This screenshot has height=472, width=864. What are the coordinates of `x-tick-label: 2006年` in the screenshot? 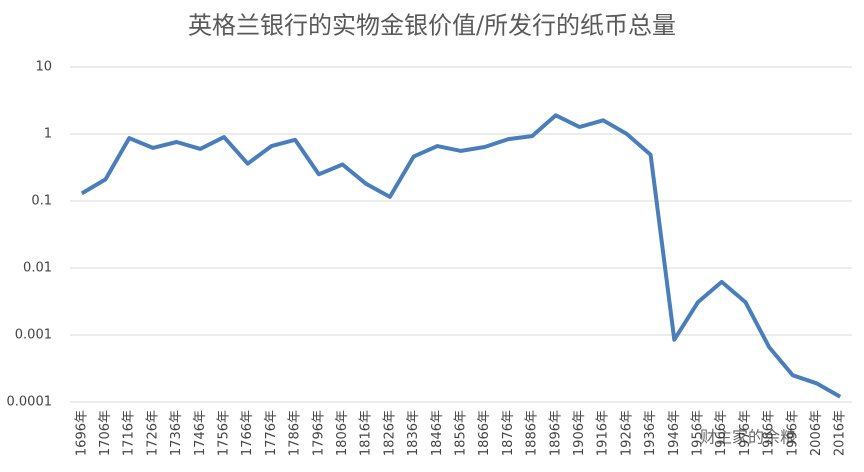 It's located at (816, 433).